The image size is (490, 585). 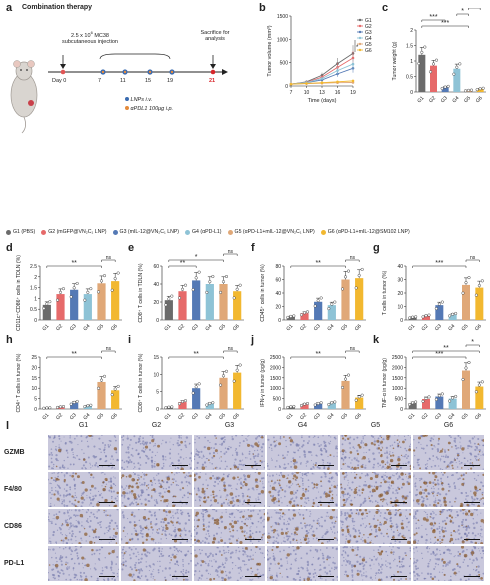 I want to click on y-tick-label: 2, so click(x=411, y=31).